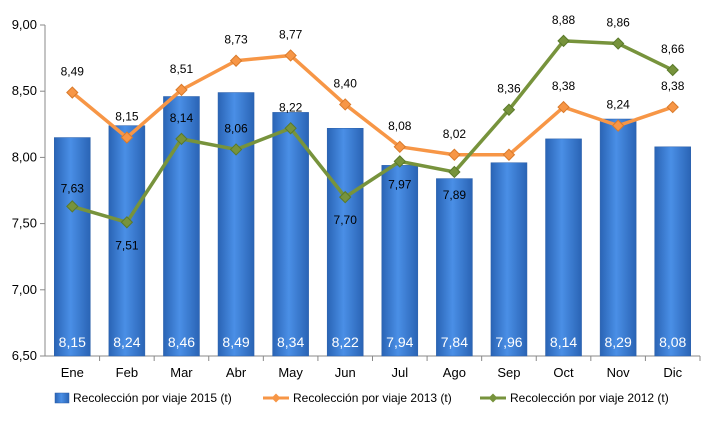 Image resolution: width=715 pixels, height=421 pixels. I want to click on bar-value-label: 8,22, so click(345, 342).